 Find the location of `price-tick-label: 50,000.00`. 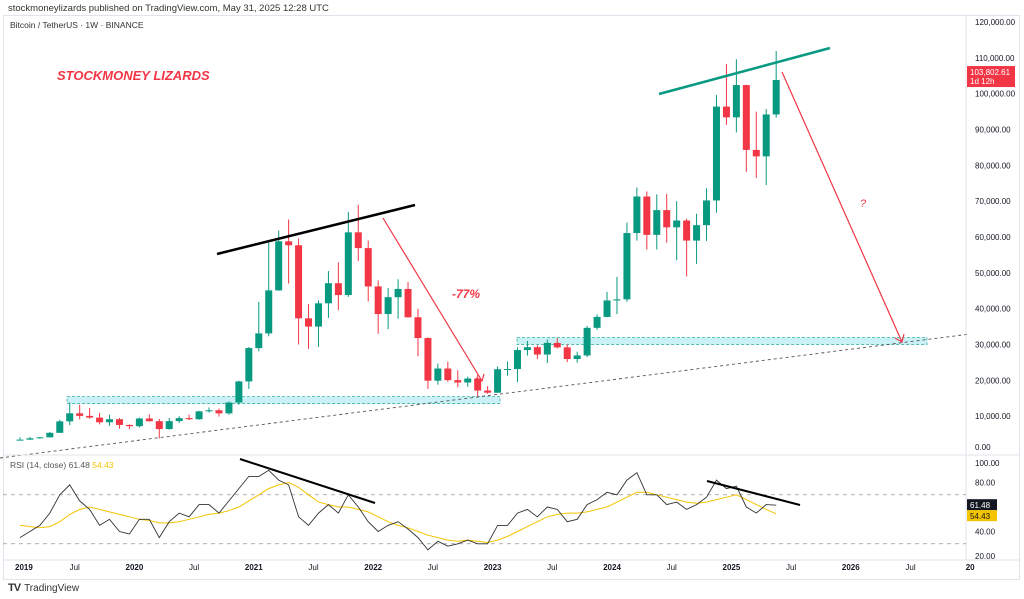

price-tick-label: 50,000.00 is located at coordinates (993, 273).